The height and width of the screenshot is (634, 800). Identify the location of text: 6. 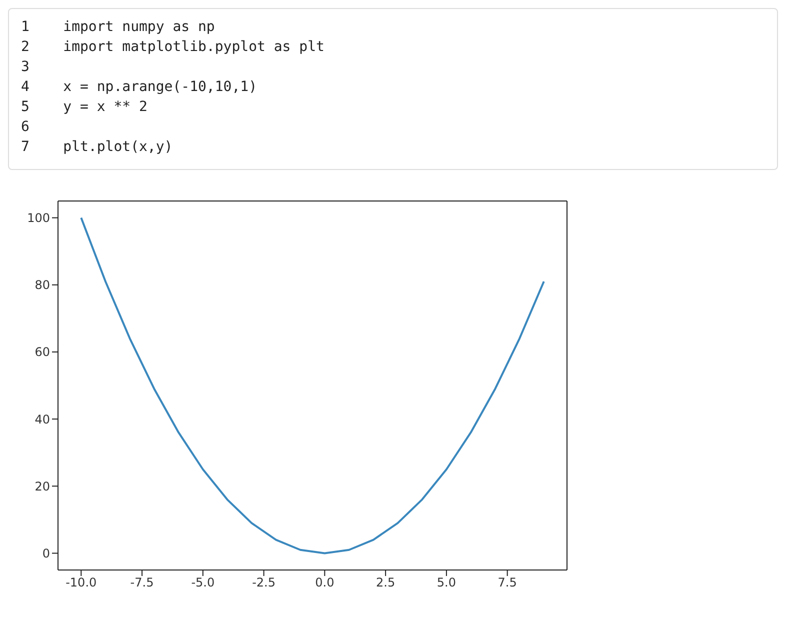
(25, 128).